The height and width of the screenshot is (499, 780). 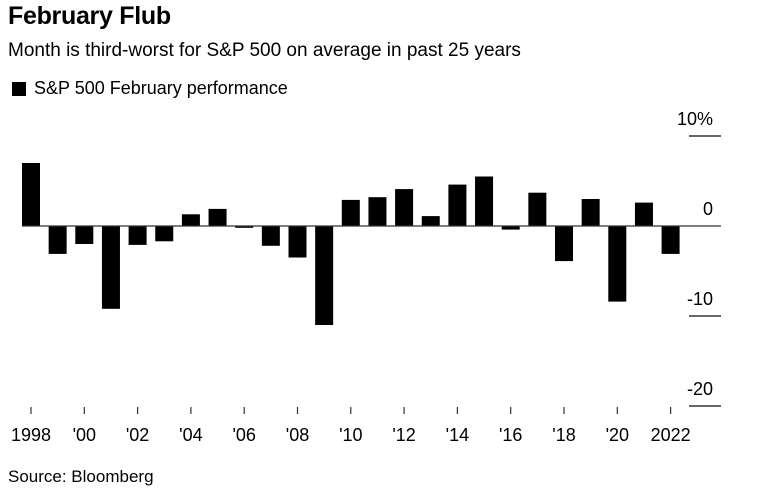 What do you see at coordinates (243, 435) in the screenshot?
I see `x-tick-label: '06` at bounding box center [243, 435].